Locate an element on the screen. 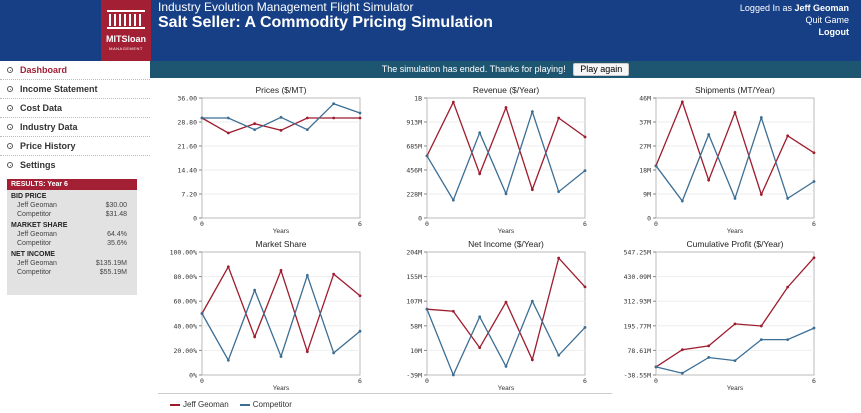  mit-sloan-logo: MITSloan MANAGEMENT is located at coordinates (126, 30).